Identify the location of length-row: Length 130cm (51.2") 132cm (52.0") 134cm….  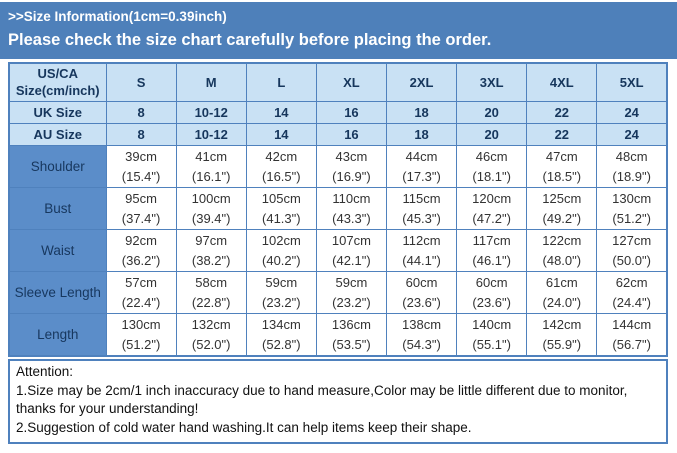
(338, 335).